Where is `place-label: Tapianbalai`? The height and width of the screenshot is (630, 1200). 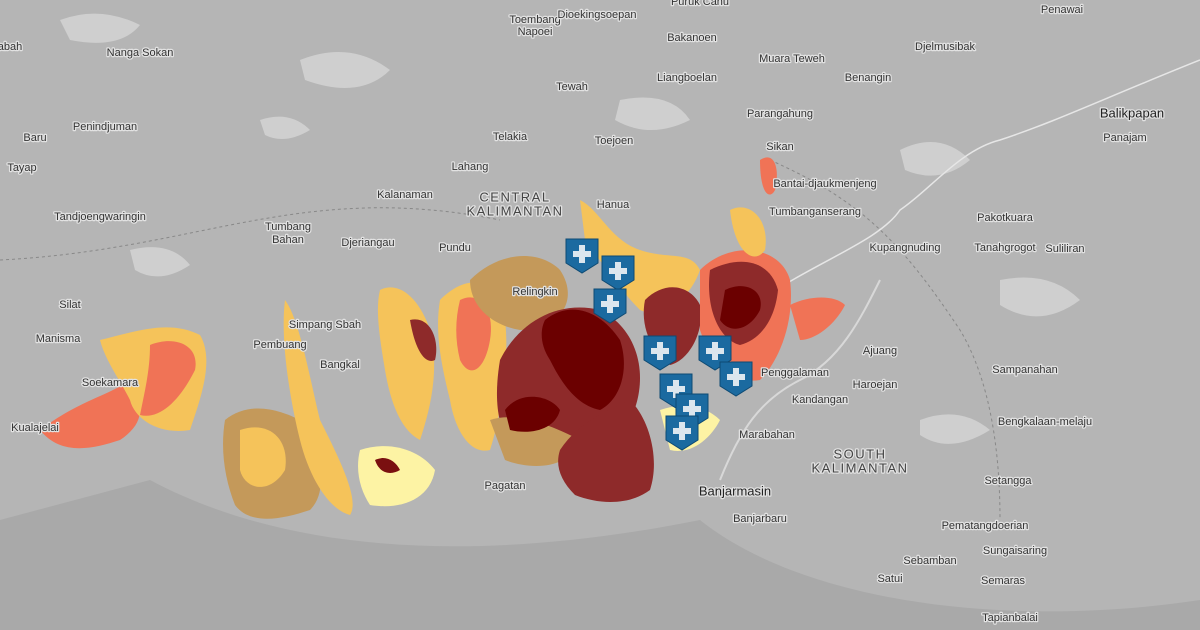
place-label: Tapianbalai is located at coordinates (1010, 618).